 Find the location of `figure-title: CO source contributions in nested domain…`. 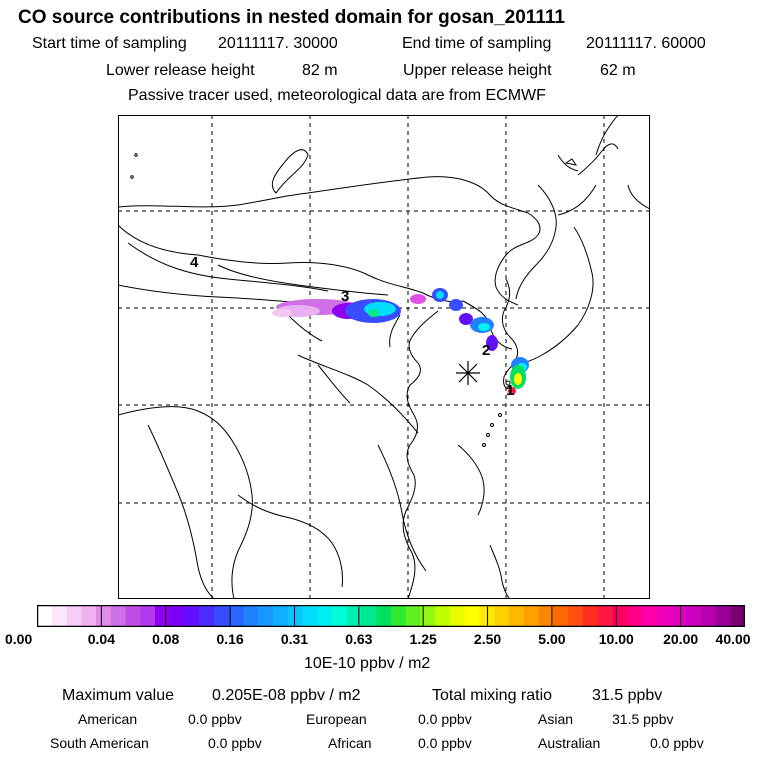

figure-title: CO source contributions in nested domain… is located at coordinates (291, 17).